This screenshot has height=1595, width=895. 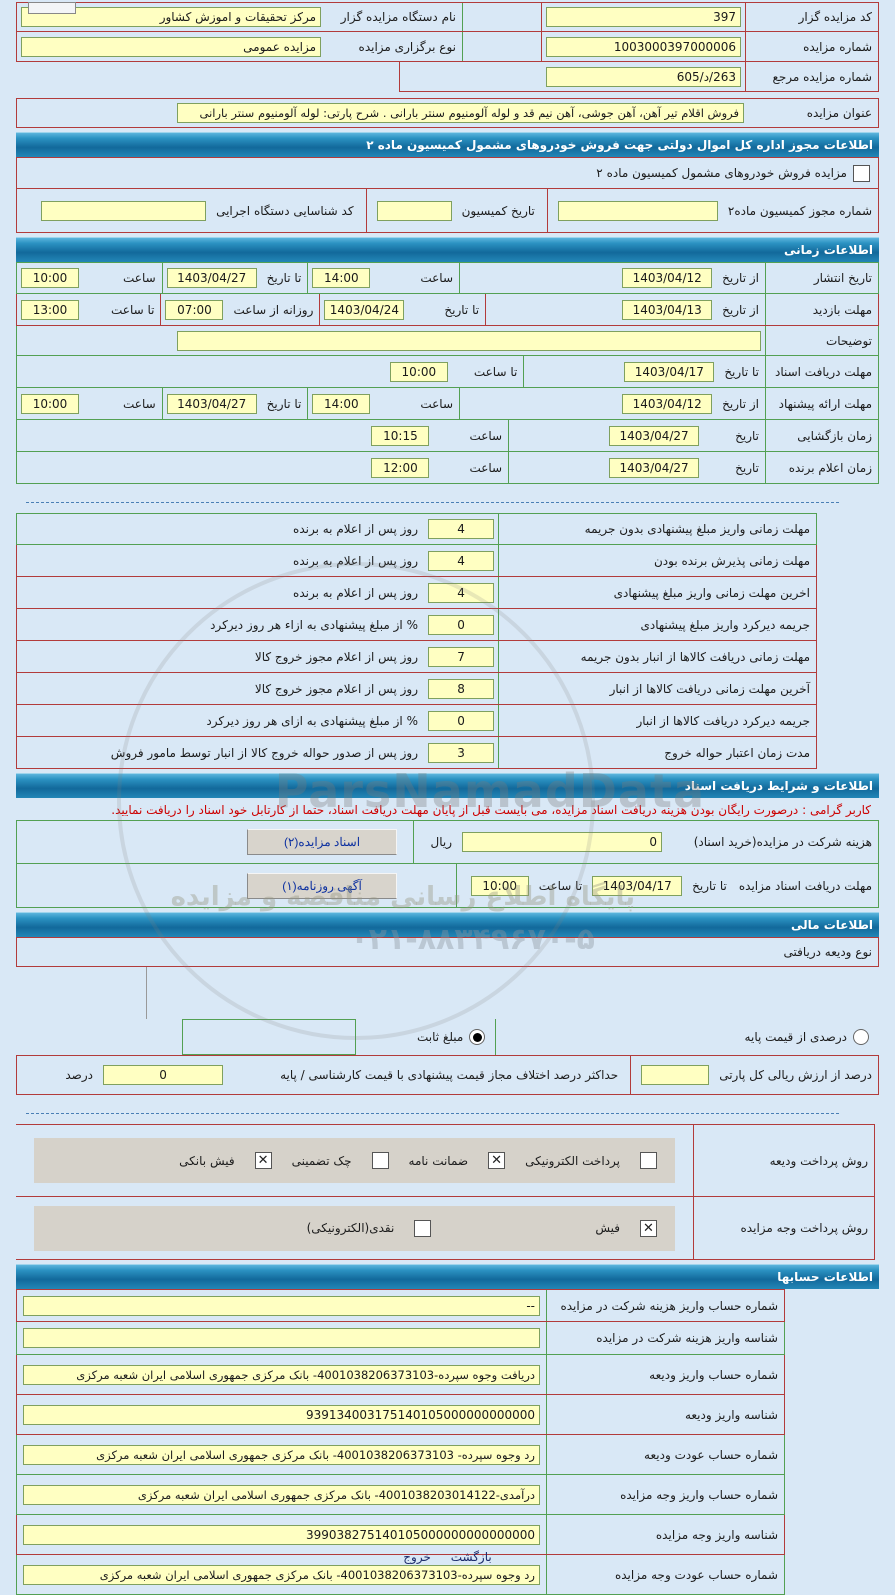 What do you see at coordinates (782, 842) in the screenshot?
I see `participation-fee-label: هزینه شرکت در مزایده(خرید اسناد)` at bounding box center [782, 842].